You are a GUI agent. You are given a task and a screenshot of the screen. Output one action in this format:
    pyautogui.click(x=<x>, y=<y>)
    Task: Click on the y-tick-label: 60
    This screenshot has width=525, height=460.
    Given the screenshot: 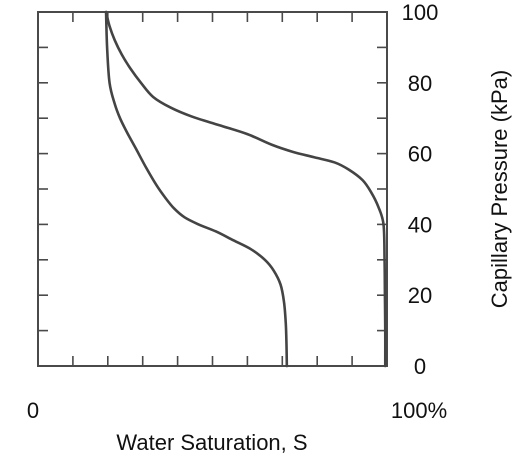 What is the action you would take?
    pyautogui.click(x=420, y=154)
    